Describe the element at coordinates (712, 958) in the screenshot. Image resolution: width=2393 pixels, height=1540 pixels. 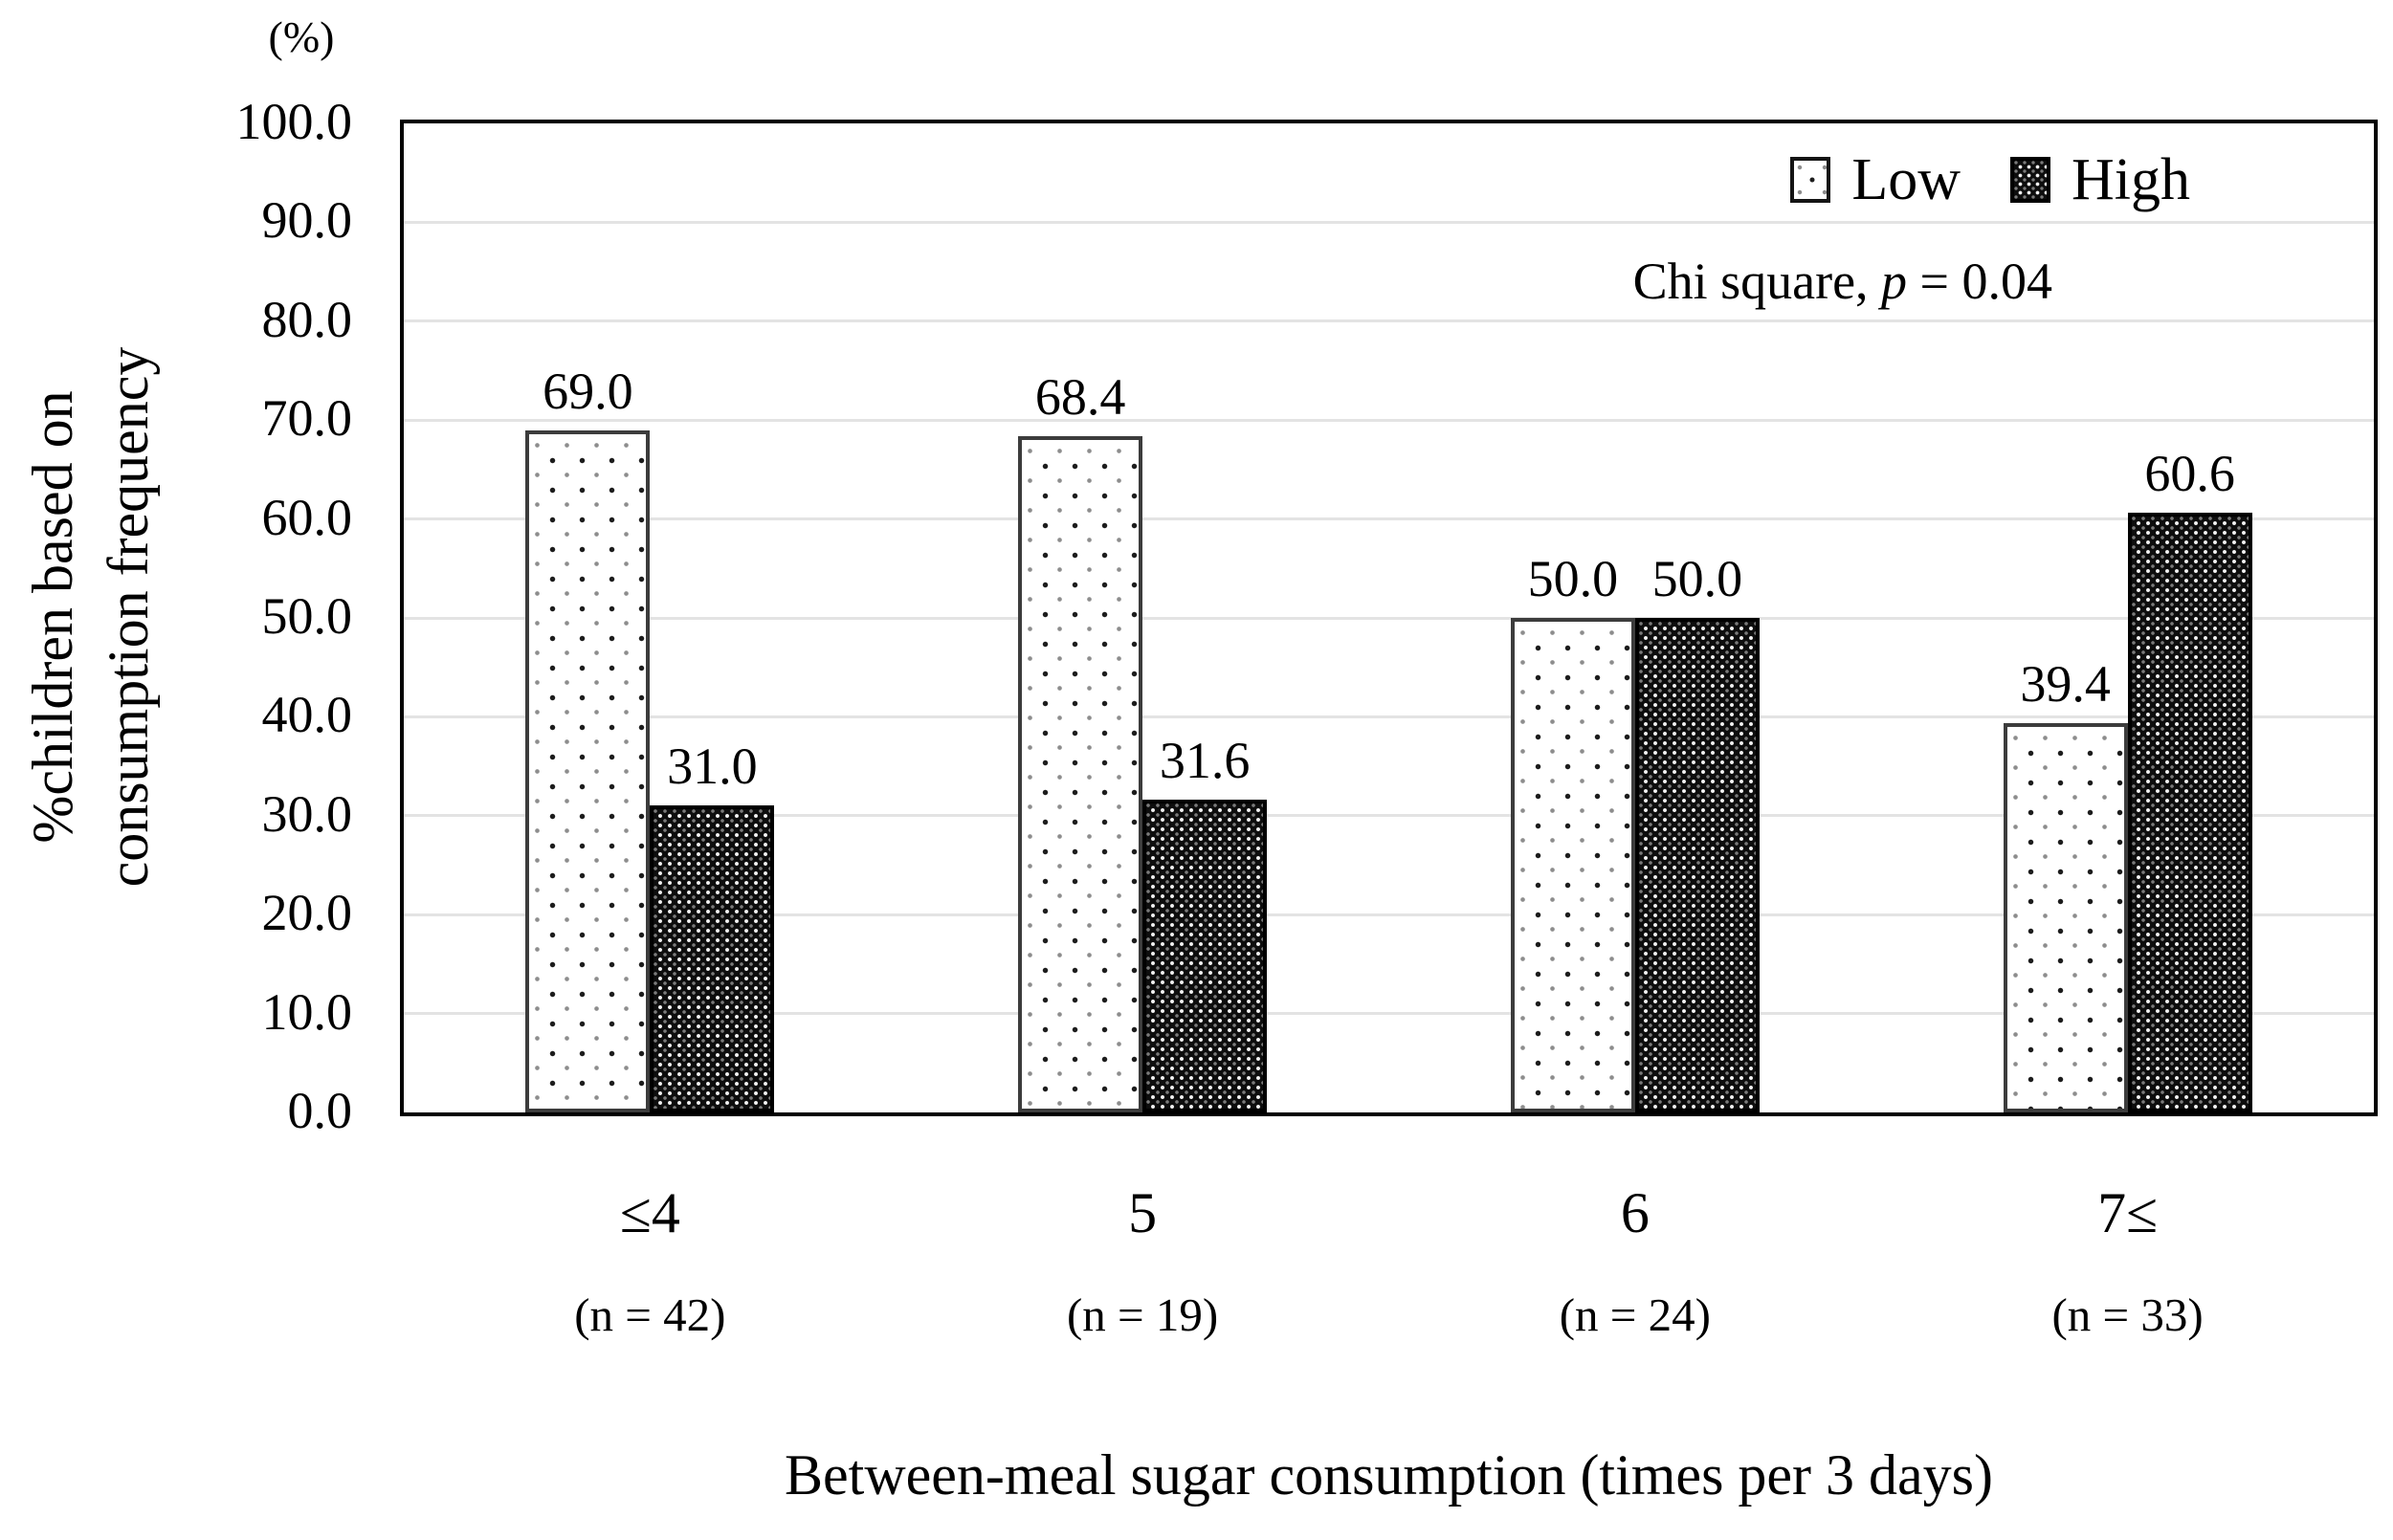
I see `bar-high-≤4` at that location.